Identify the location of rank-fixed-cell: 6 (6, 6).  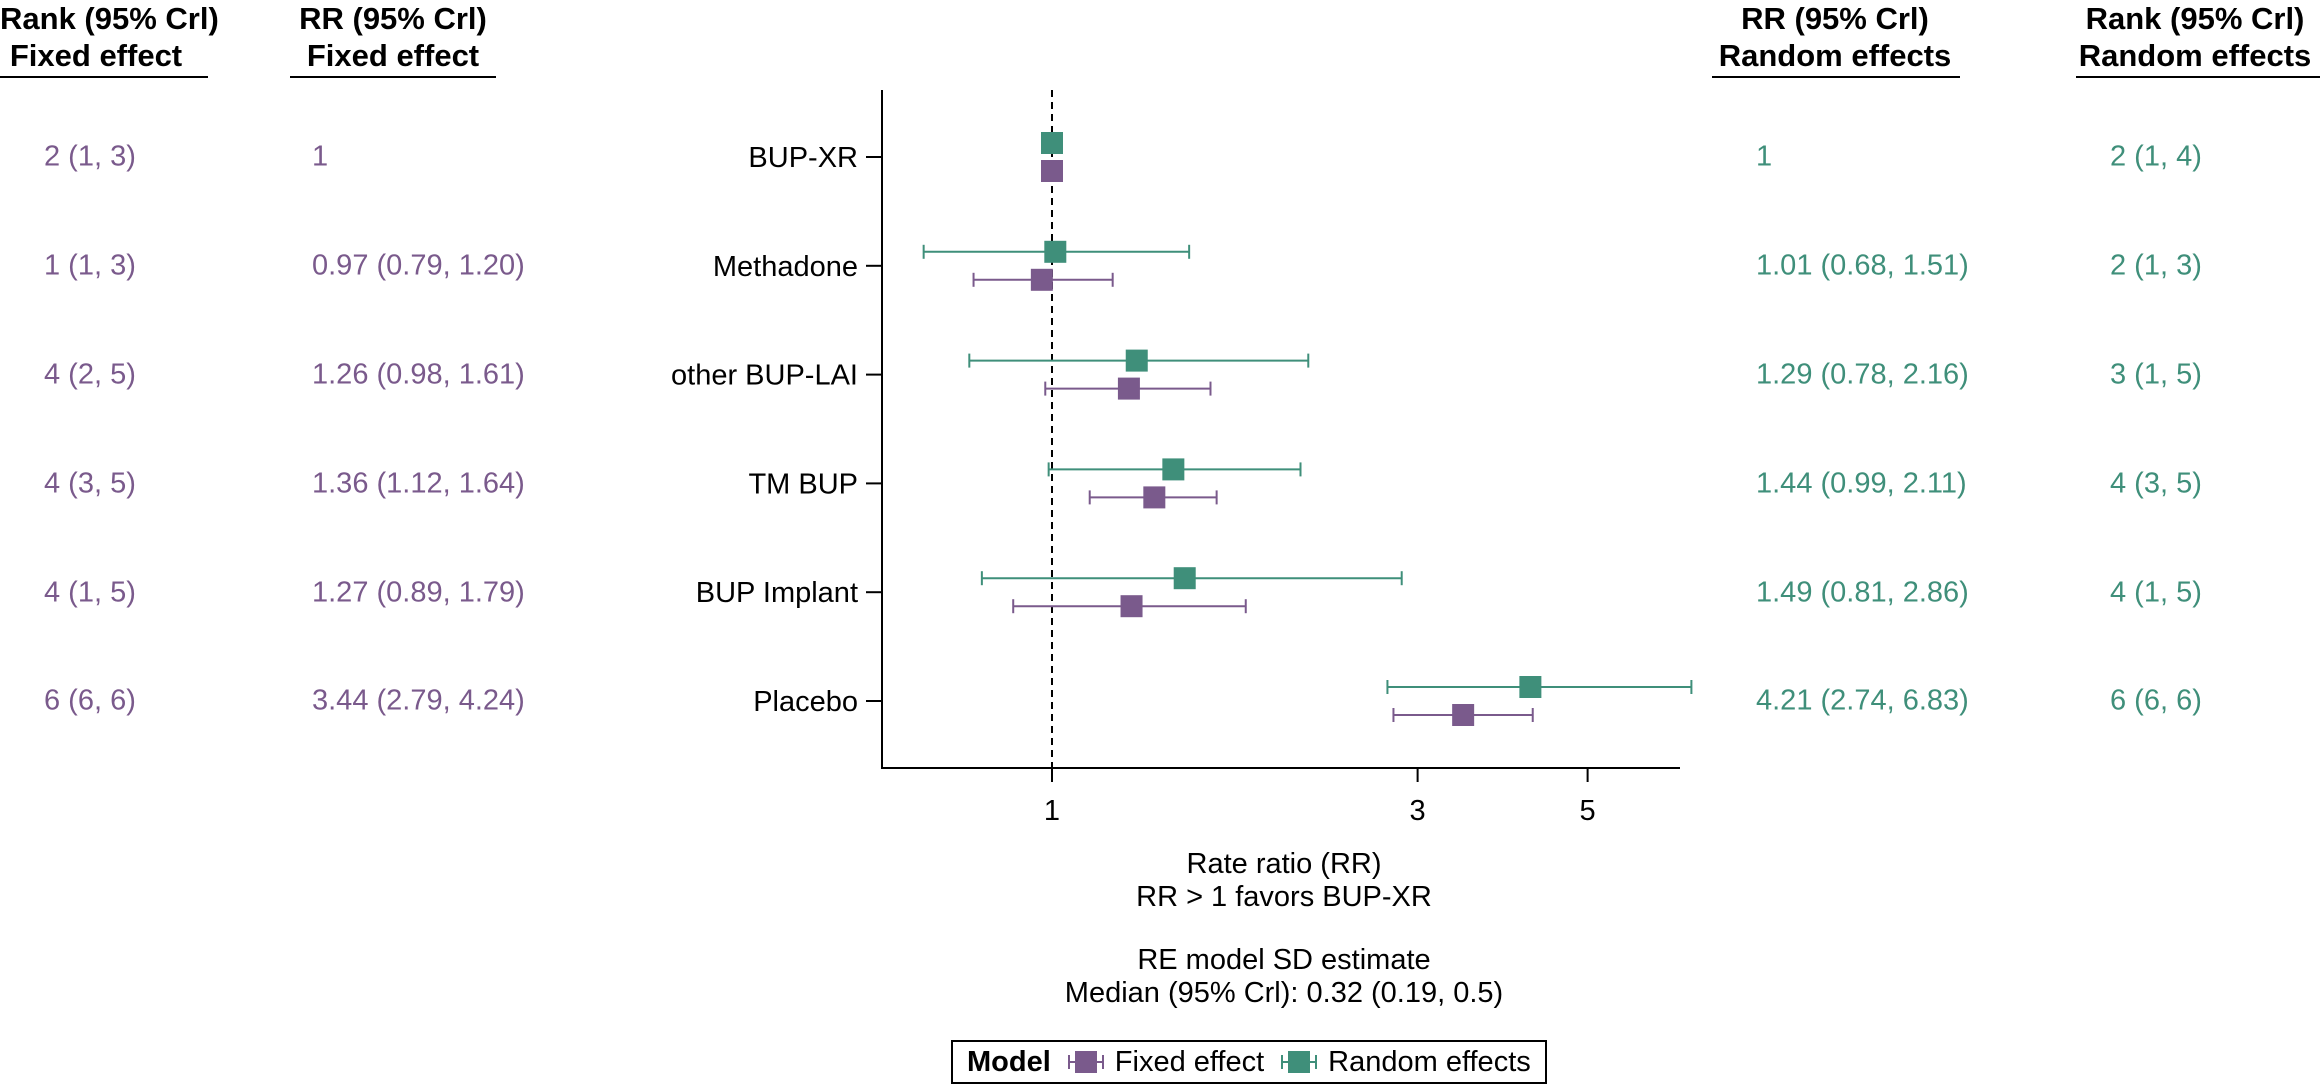
(90, 700).